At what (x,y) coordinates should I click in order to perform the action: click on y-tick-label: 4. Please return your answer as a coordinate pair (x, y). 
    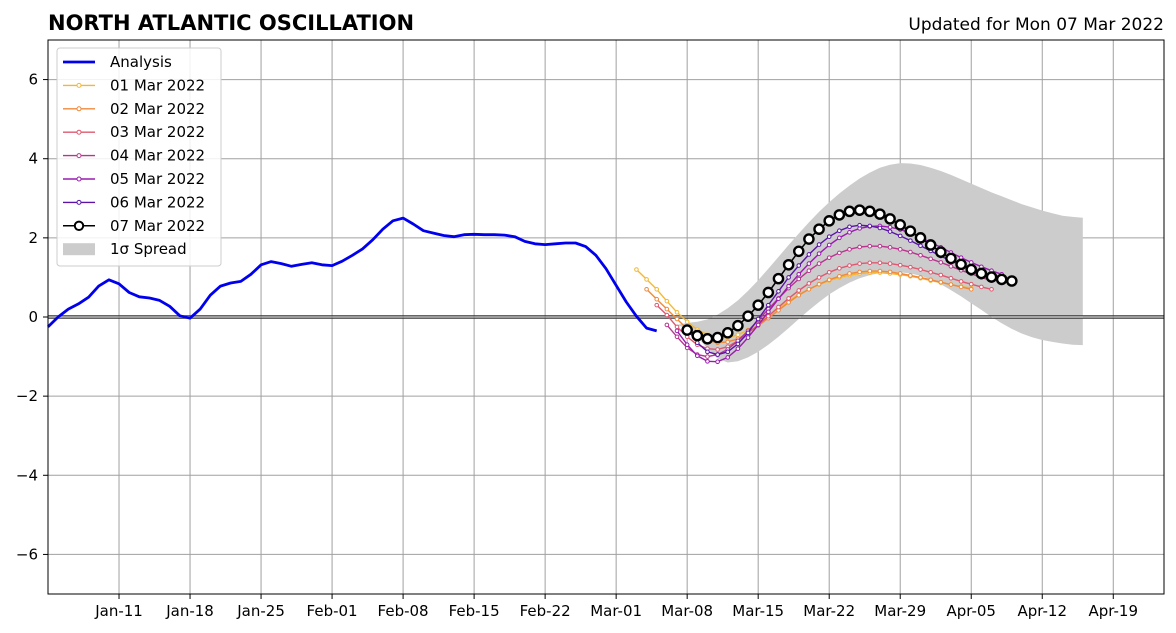
    Looking at the image, I should click on (33, 159).